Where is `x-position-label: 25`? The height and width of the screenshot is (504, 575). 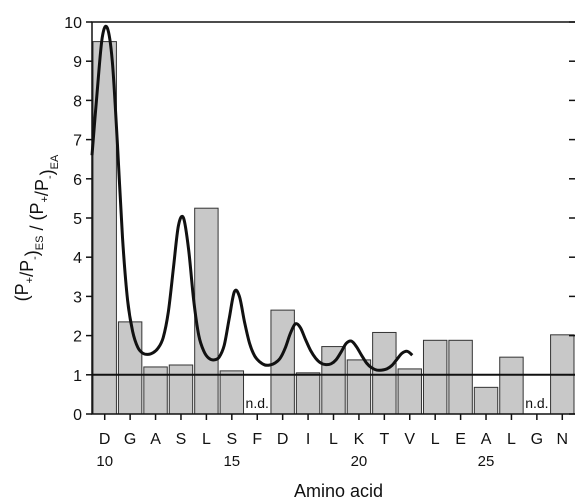
x-position-label: 25 is located at coordinates (486, 461).